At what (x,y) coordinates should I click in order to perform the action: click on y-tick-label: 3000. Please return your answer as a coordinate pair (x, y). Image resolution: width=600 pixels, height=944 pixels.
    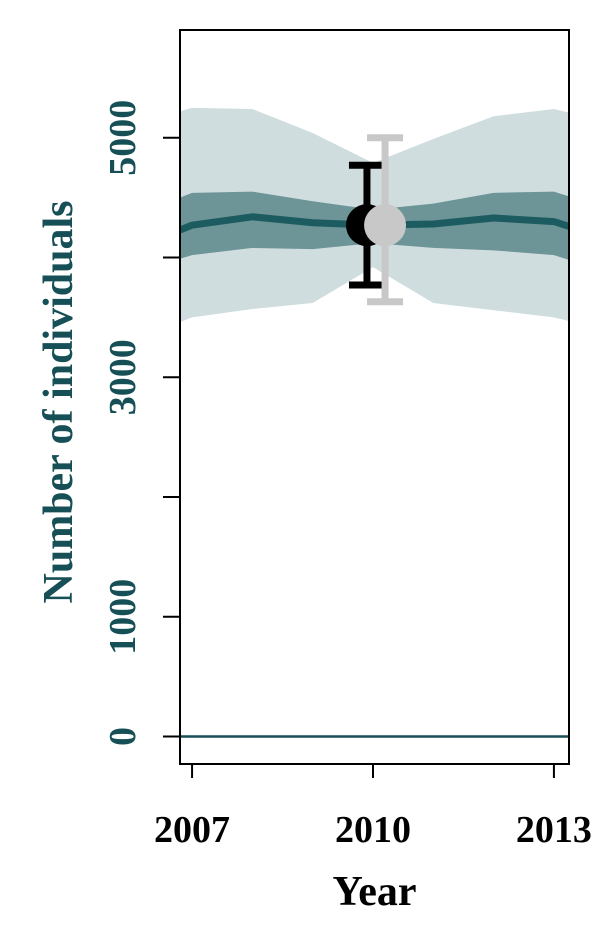
    Looking at the image, I should click on (123, 377).